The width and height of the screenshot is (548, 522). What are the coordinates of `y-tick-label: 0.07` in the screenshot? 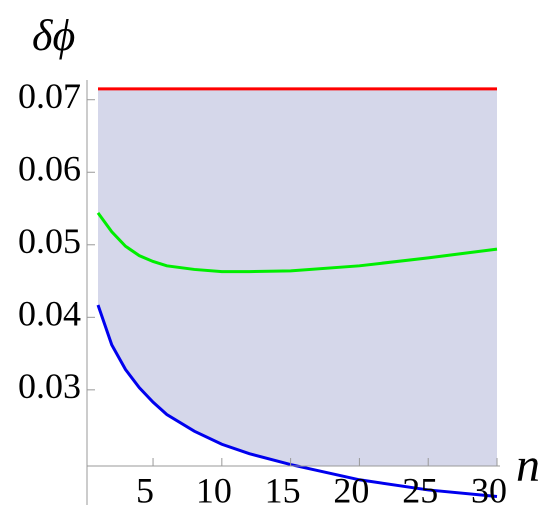 It's located at (49, 96).